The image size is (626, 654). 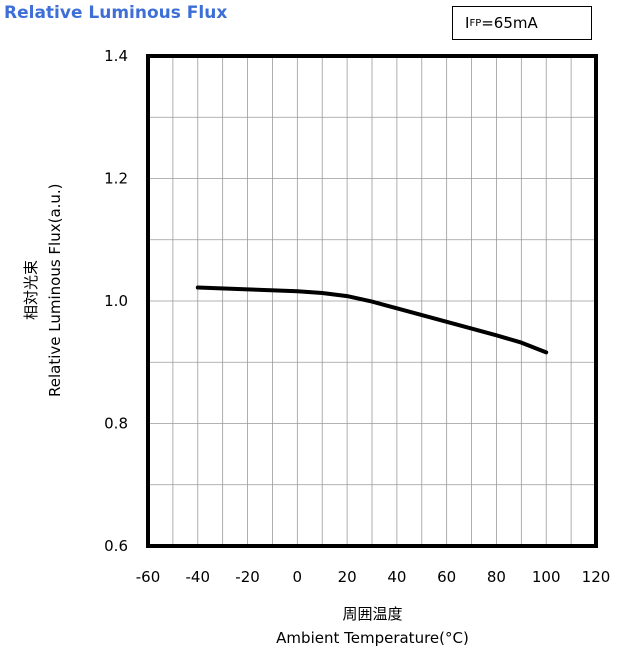 What do you see at coordinates (467, 23) in the screenshot?
I see `condition-symbol: I` at bounding box center [467, 23].